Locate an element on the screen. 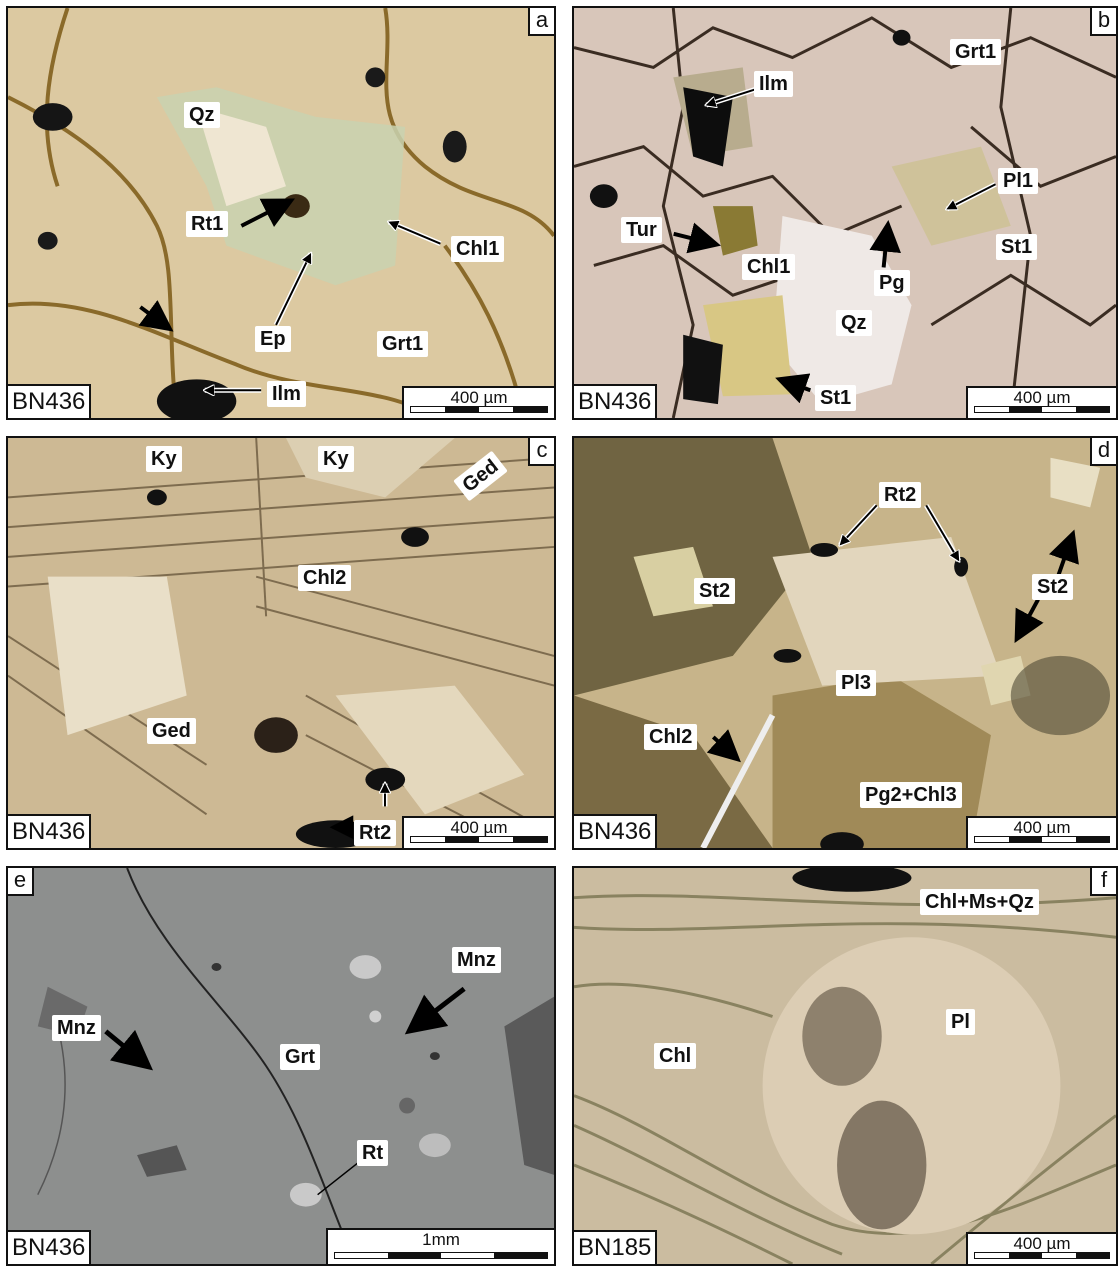 The width and height of the screenshot is (1118, 1269). label-ged-2: Ged is located at coordinates (171, 731).